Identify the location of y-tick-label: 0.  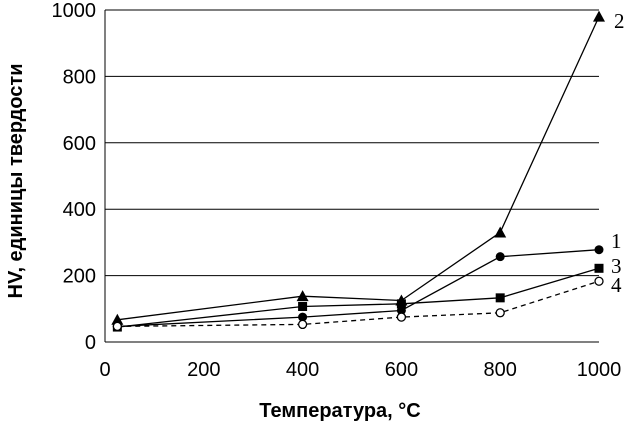
(90, 343).